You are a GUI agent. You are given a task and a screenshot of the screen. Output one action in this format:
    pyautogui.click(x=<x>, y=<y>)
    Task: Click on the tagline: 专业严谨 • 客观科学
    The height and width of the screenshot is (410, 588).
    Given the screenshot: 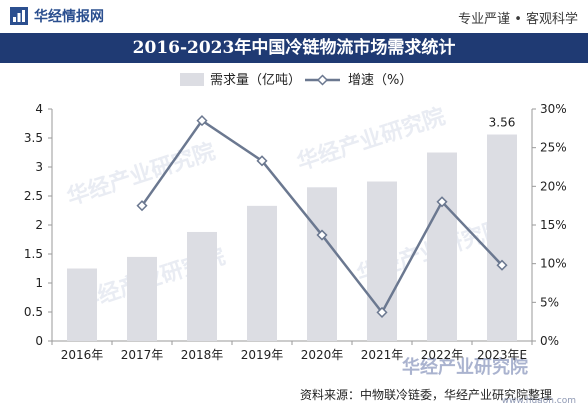 What is the action you would take?
    pyautogui.click(x=518, y=19)
    